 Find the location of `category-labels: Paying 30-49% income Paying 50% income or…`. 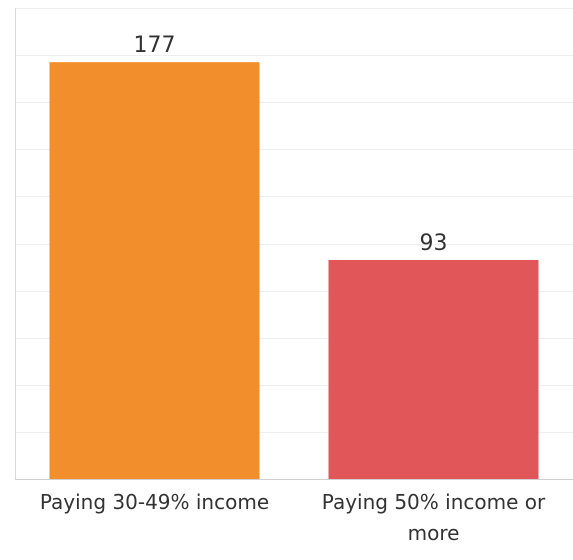

category-labels: Paying 30-49% income Paying 50% income or… is located at coordinates (293, 517).